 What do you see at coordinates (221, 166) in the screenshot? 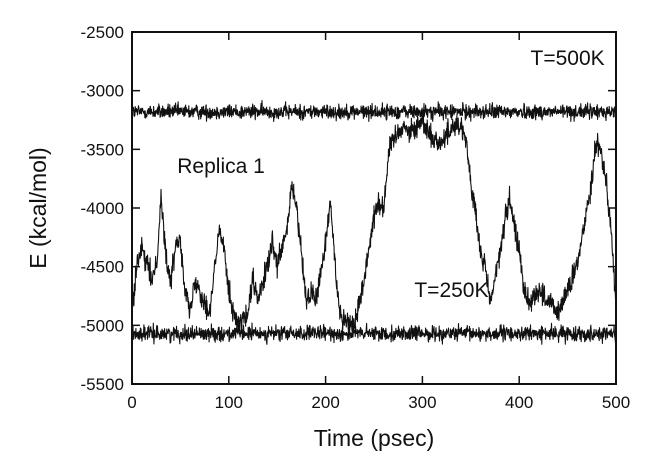
I see `annotation-label: Replica 1` at bounding box center [221, 166].